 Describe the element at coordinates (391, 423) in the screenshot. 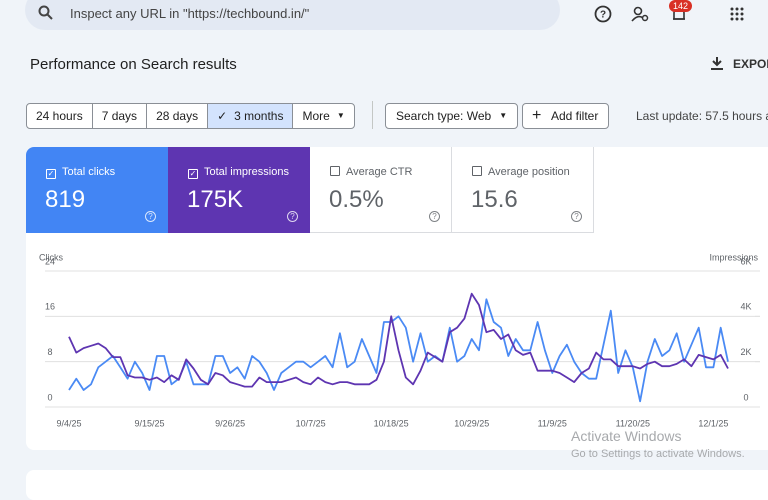

I see `x-tick-label: 10/18/25` at that location.